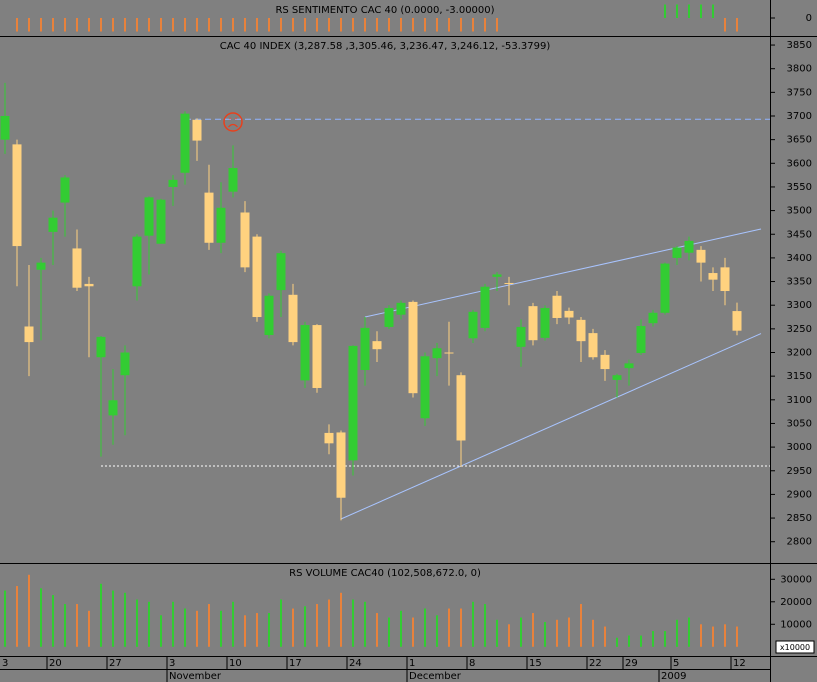 The image size is (817, 682). I want to click on y-tick-label: 3100, so click(799, 400).